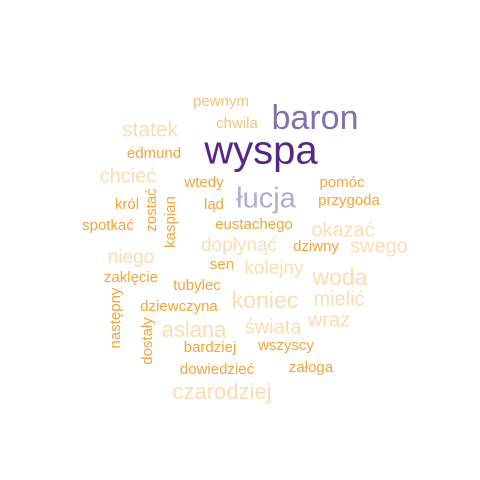  I want to click on word-spotkać: spotkać, so click(108, 225).